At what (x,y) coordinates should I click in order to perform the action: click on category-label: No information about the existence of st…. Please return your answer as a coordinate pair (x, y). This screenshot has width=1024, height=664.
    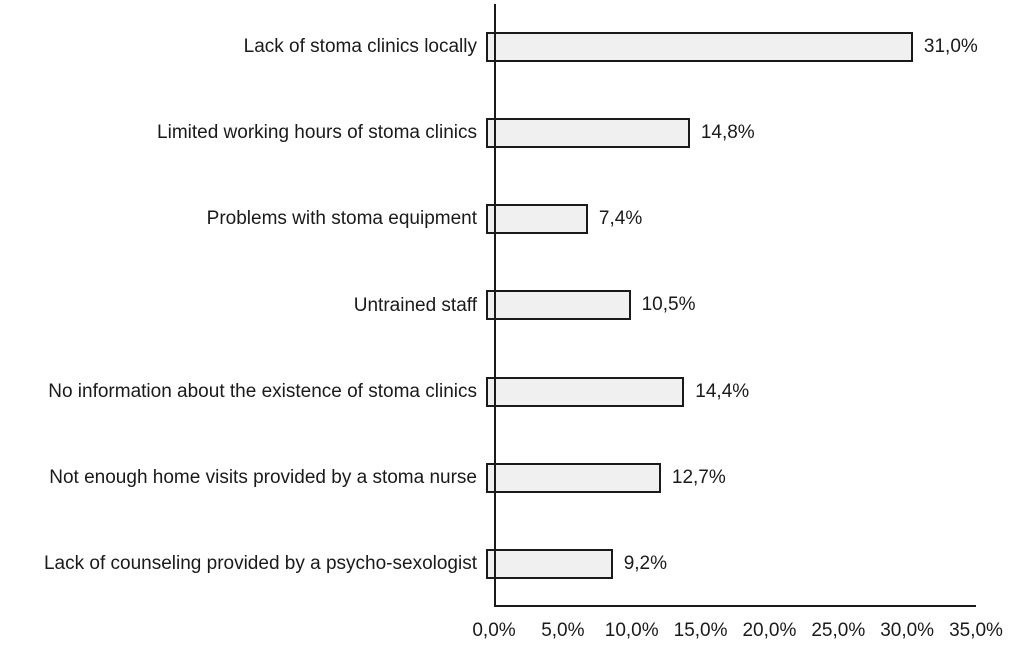
    Looking at the image, I should click on (262, 391).